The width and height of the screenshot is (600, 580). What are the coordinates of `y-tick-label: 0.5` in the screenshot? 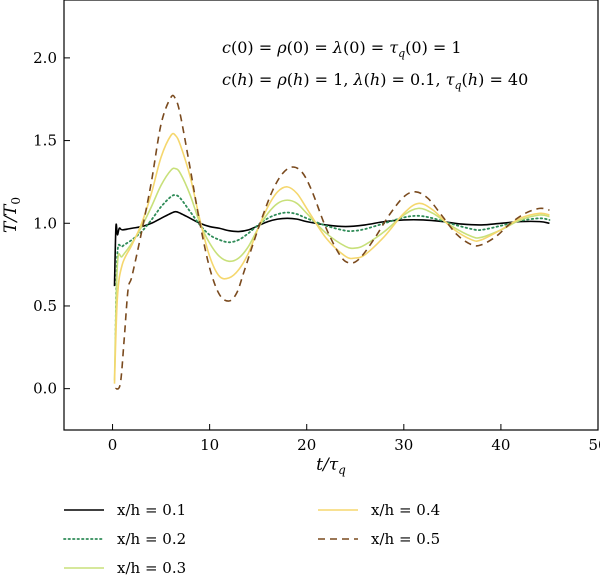 It's located at (45, 306).